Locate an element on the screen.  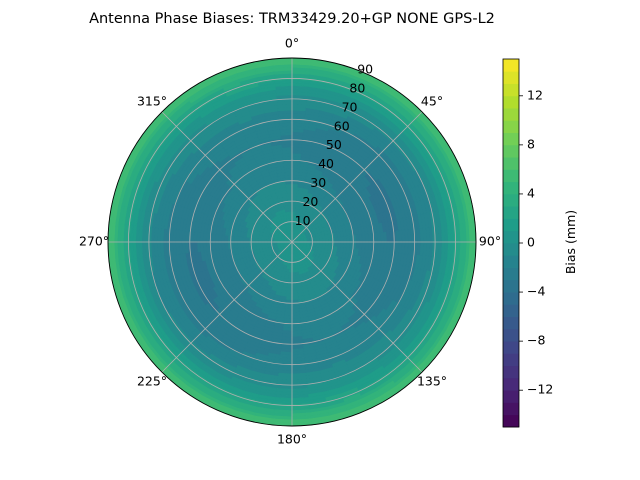
colorbar-tick-label: 0 is located at coordinates (531, 242).